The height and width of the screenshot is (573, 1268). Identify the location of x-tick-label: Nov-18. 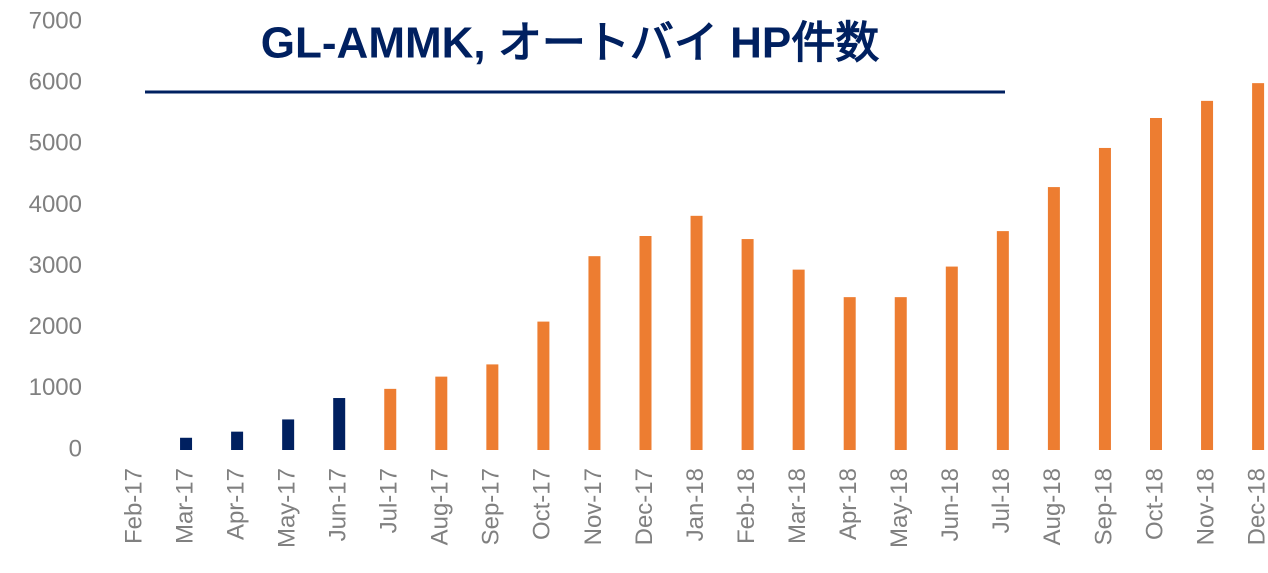
(1205, 506).